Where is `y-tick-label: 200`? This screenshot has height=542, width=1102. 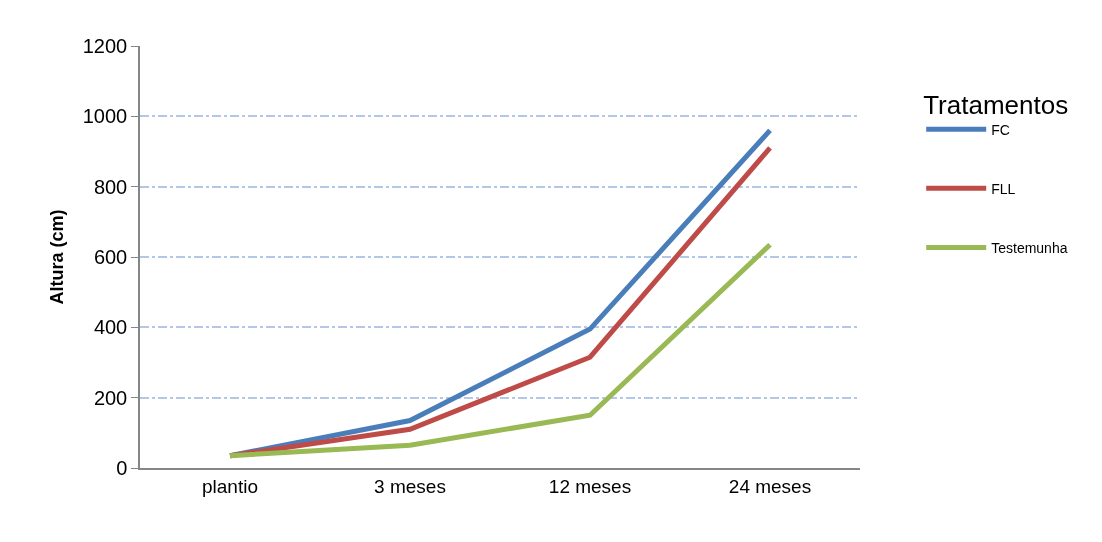
y-tick-label: 200 is located at coordinates (110, 397).